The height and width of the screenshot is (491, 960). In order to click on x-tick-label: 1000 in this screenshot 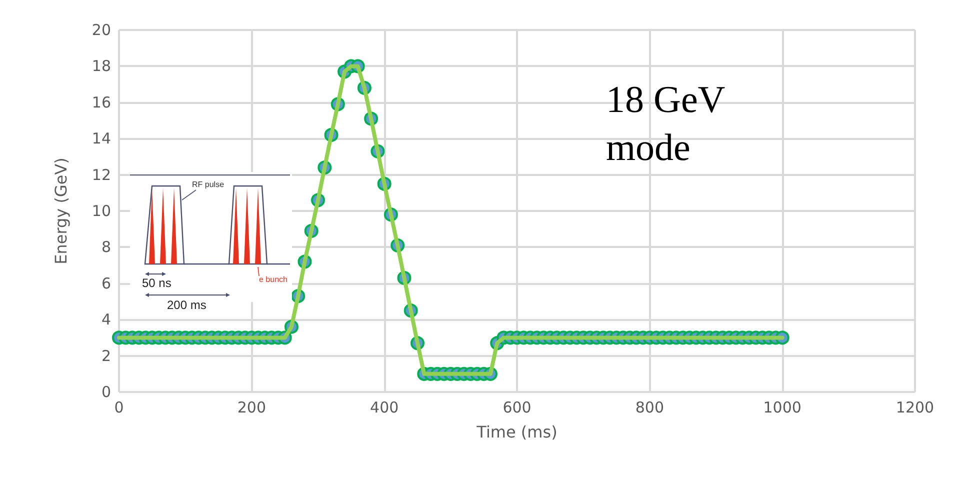, I will do `click(782, 407)`.